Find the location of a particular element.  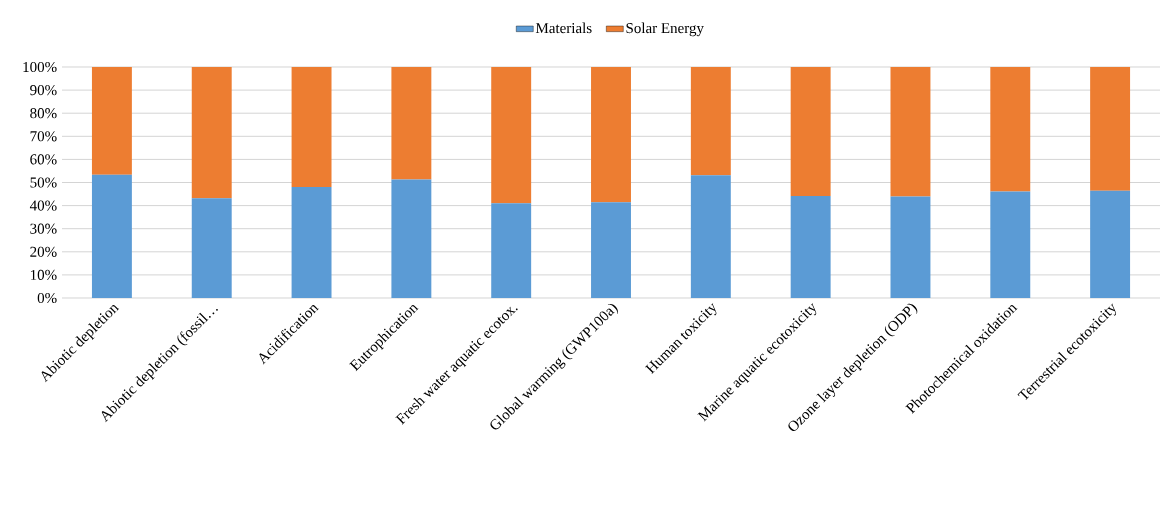

y-tick-label: 70% is located at coordinates (43, 136).